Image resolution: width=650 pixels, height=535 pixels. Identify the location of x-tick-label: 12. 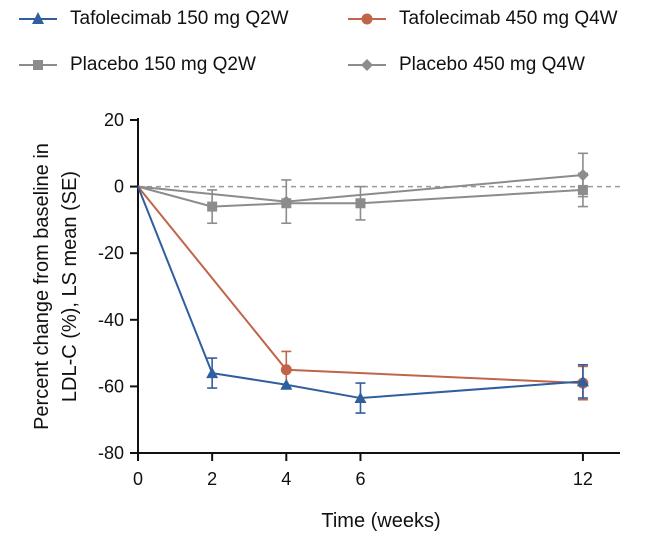
(583, 479).